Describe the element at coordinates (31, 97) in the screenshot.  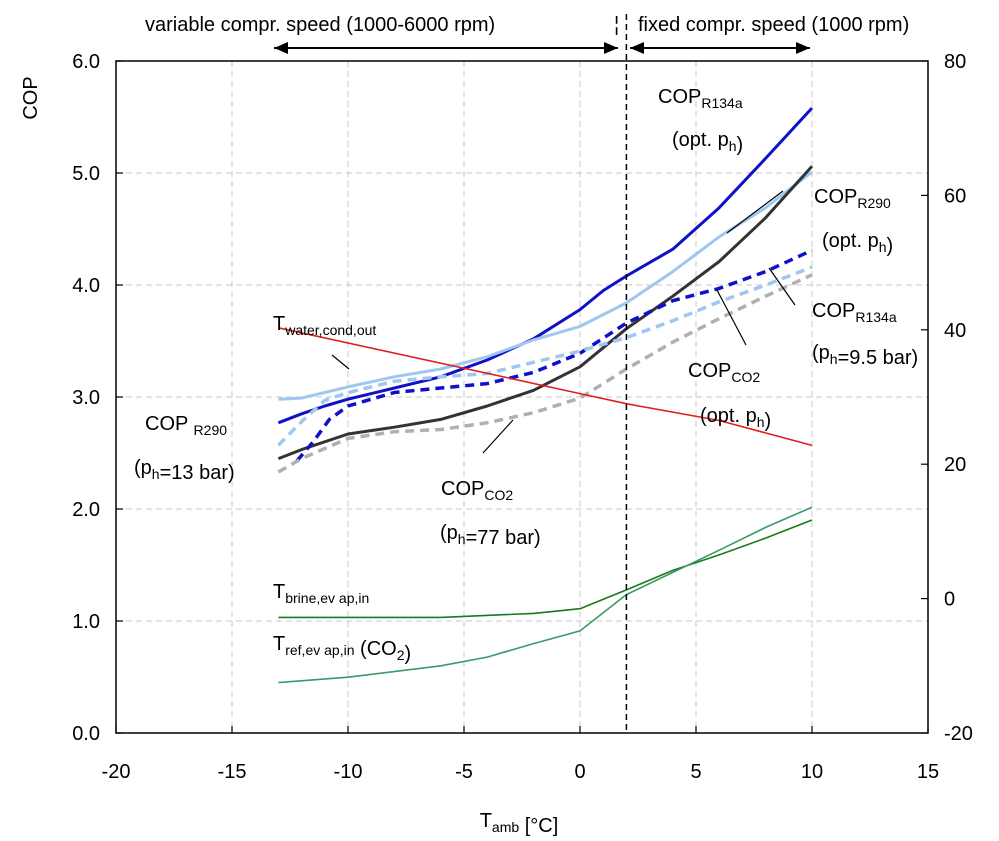
I see `y-axis-title: COP` at that location.